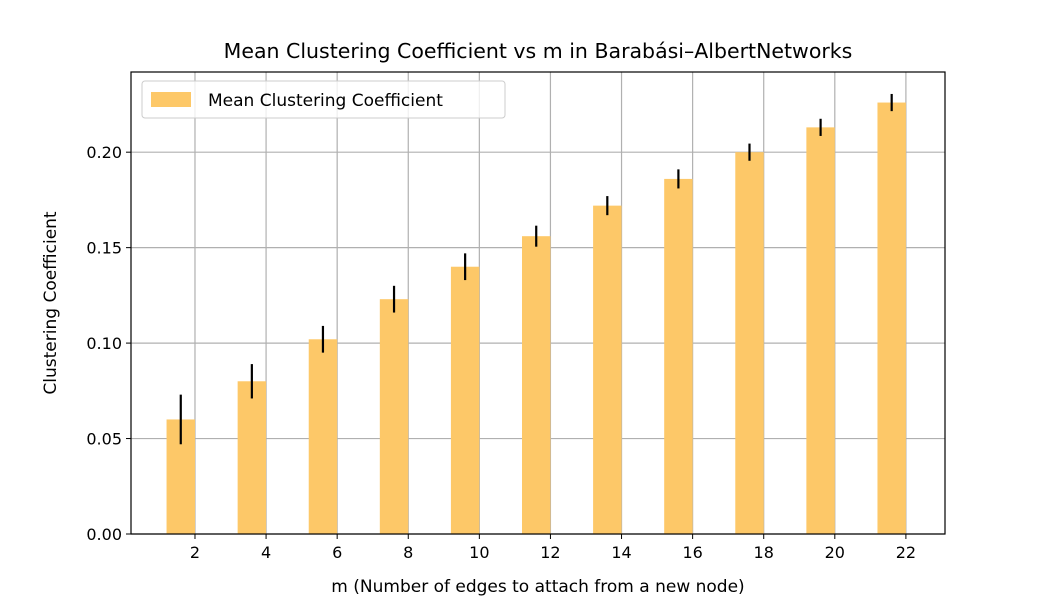 This screenshot has width=1050, height=600. I want to click on x-tick-label: 8, so click(408, 552).